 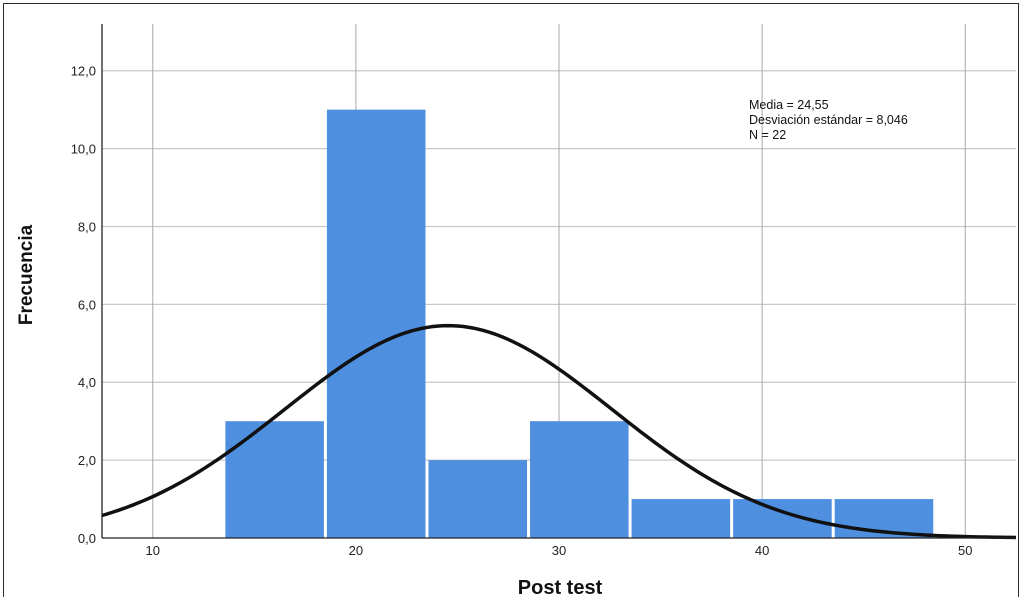 What do you see at coordinates (87, 382) in the screenshot?
I see `y-tick-label: 4,0` at bounding box center [87, 382].